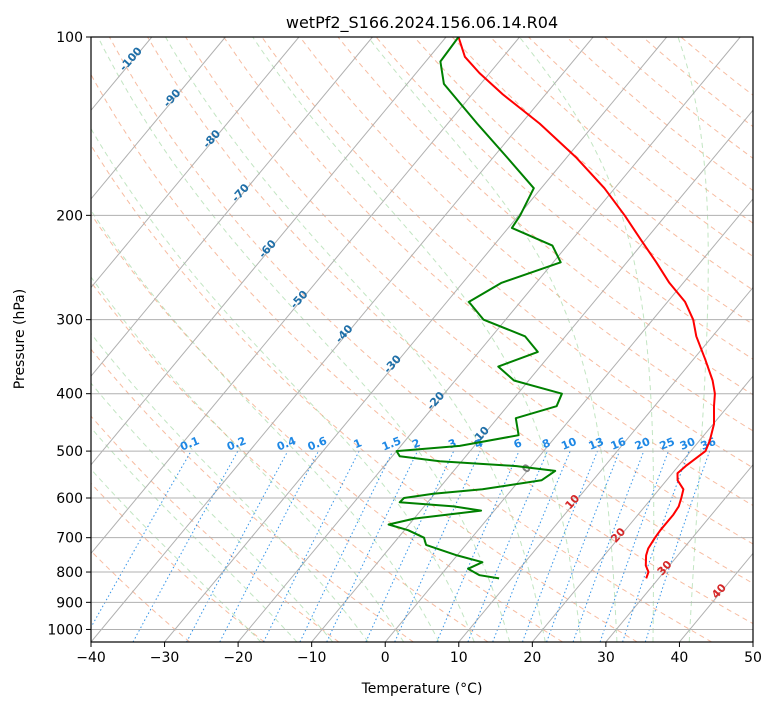 The image size is (775, 708). I want to click on y-tick-label: 900, so click(69, 603).